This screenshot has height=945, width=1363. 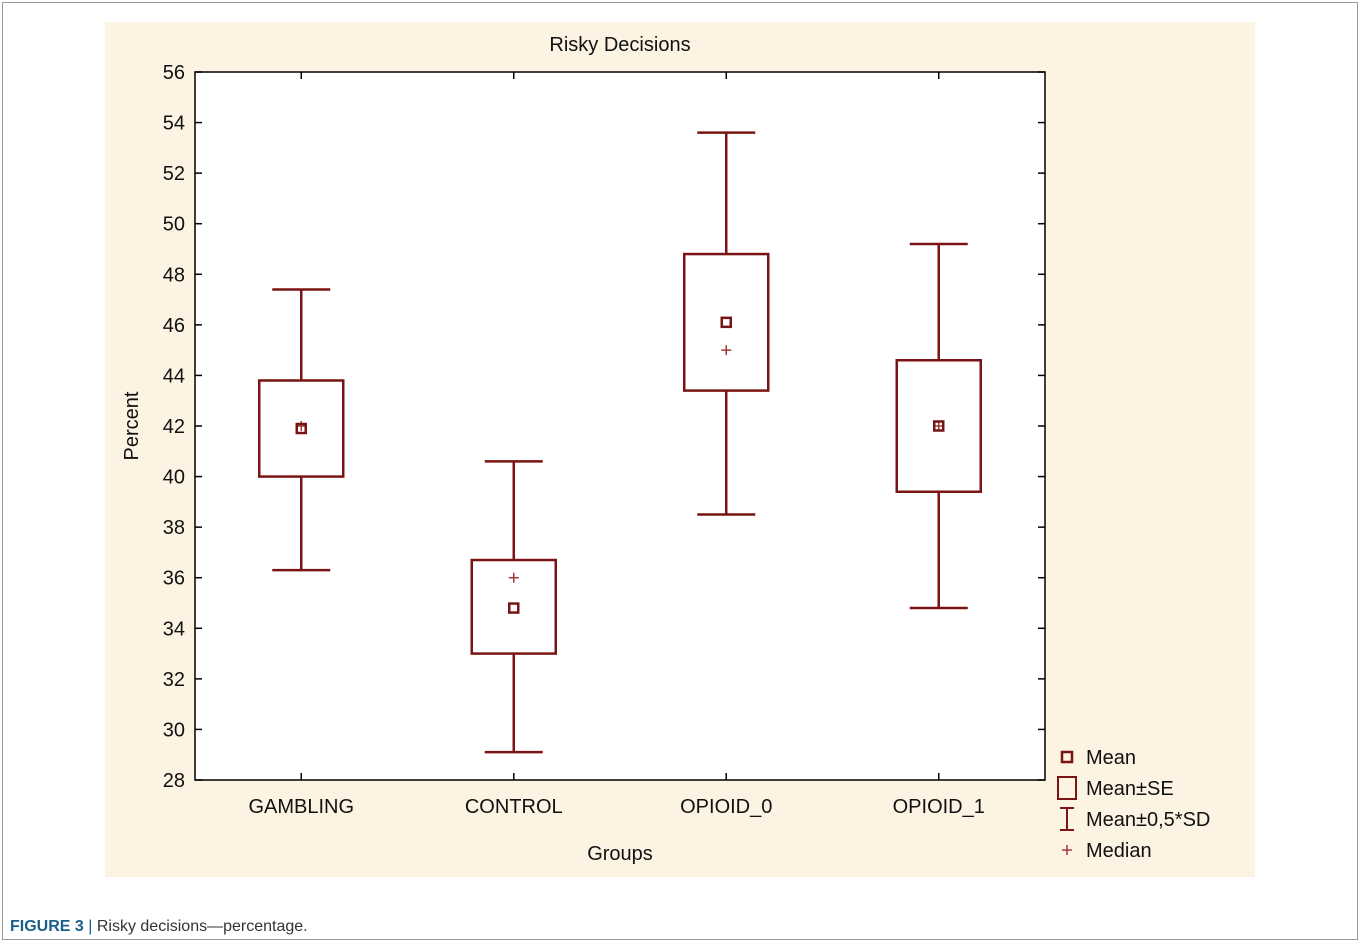 I want to click on box-gambling, so click(x=301, y=430).